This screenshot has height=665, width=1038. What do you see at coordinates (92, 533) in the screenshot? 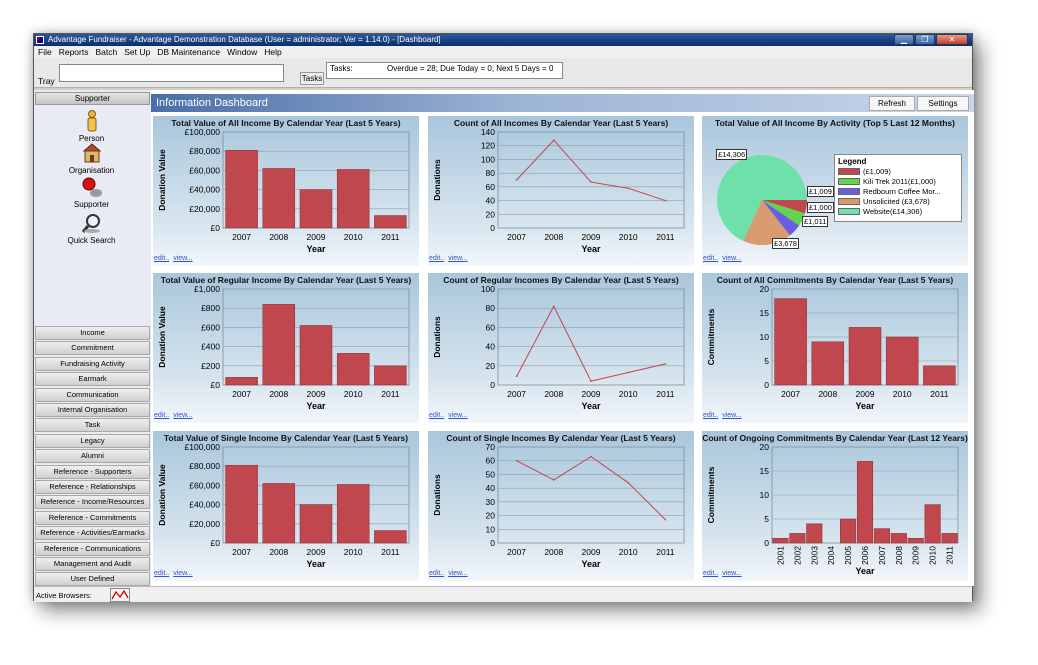
I see `sidebar-nav-reference-activities-earmarks: Reference - Activities/Earmarks` at bounding box center [92, 533].